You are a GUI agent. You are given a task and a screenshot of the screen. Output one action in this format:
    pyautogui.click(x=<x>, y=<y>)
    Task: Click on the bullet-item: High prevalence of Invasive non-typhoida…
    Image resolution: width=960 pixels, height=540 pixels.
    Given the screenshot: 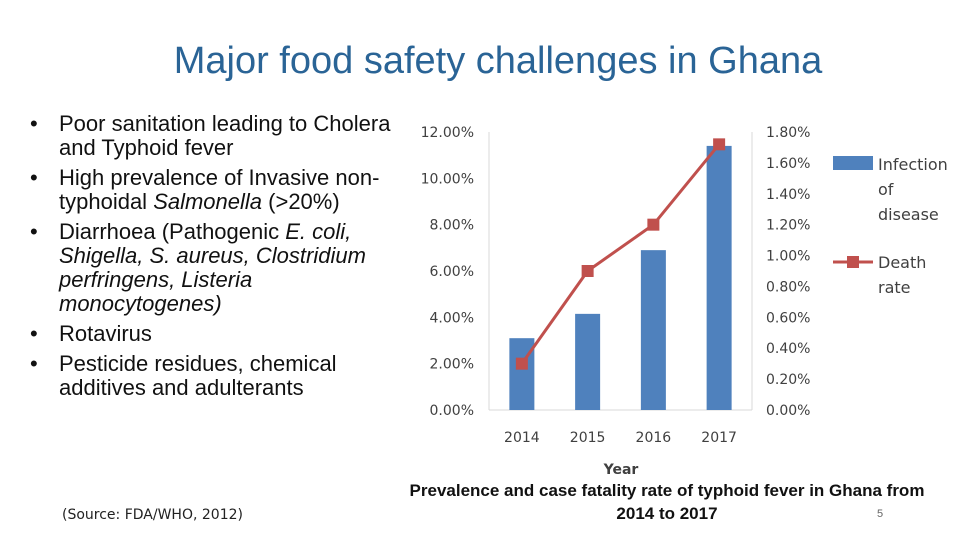 What is the action you would take?
    pyautogui.click(x=215, y=190)
    